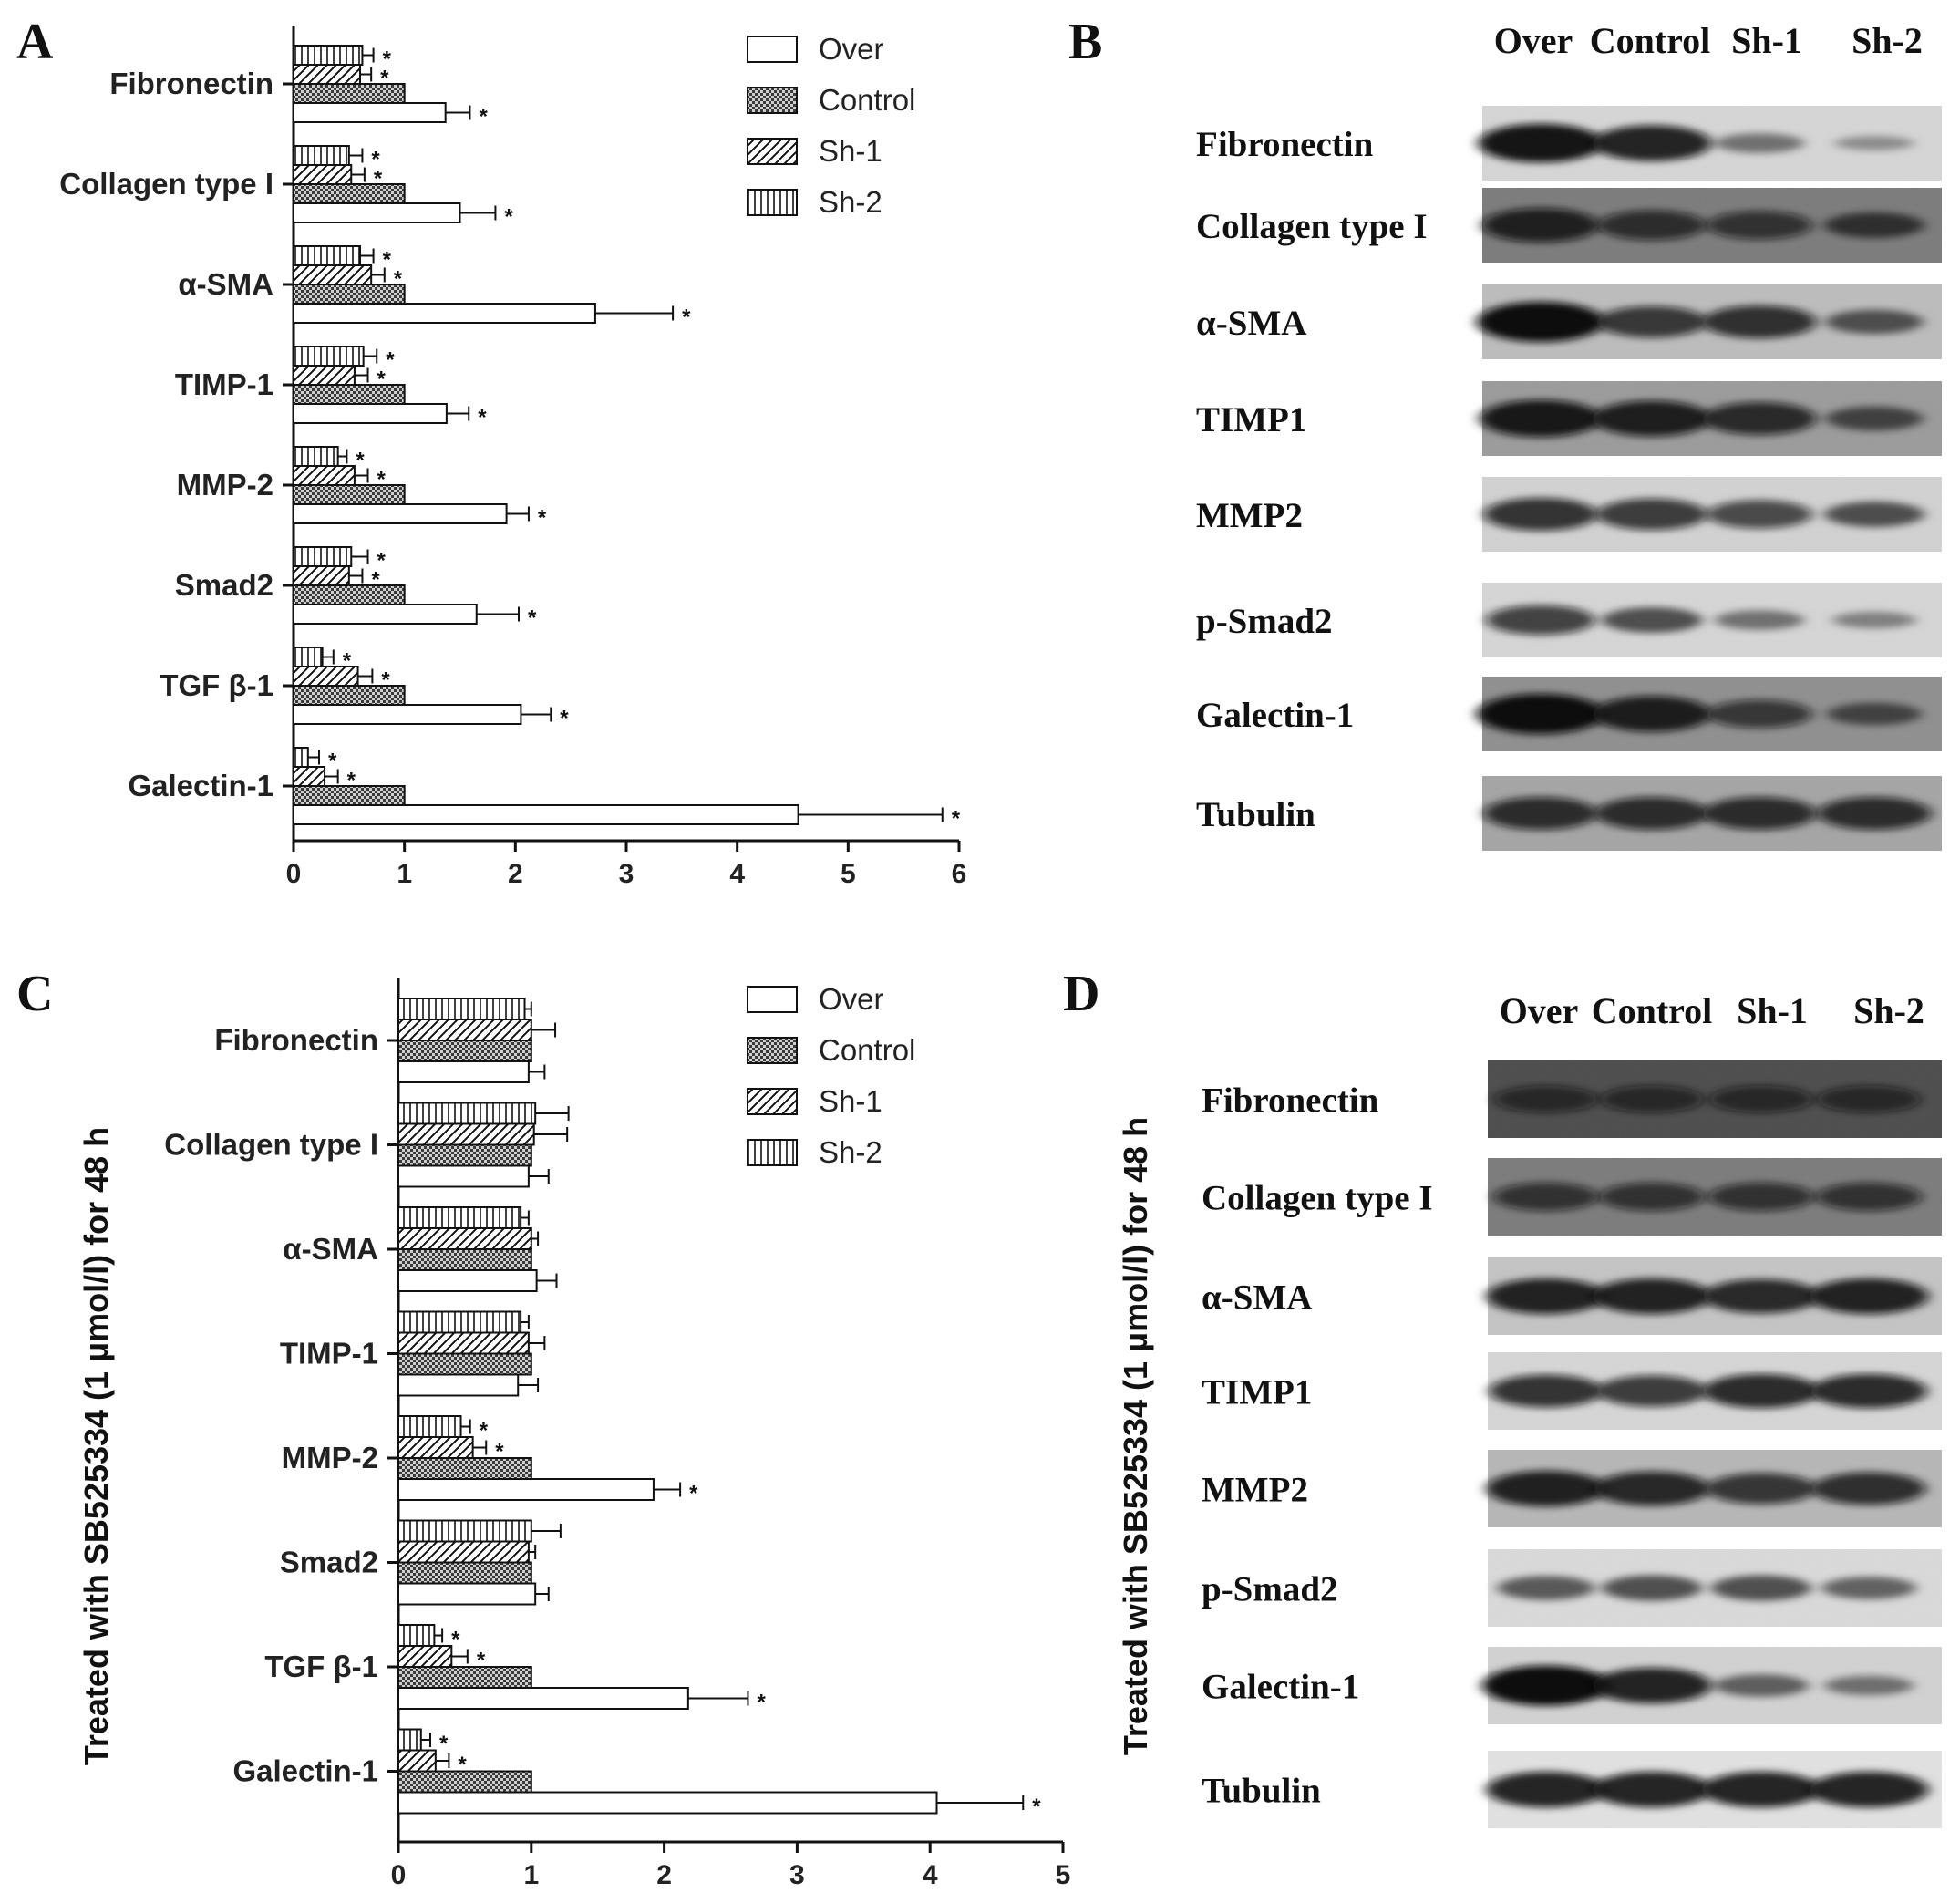  What do you see at coordinates (294, 874) in the screenshot?
I see `x-tick-label: 0` at bounding box center [294, 874].